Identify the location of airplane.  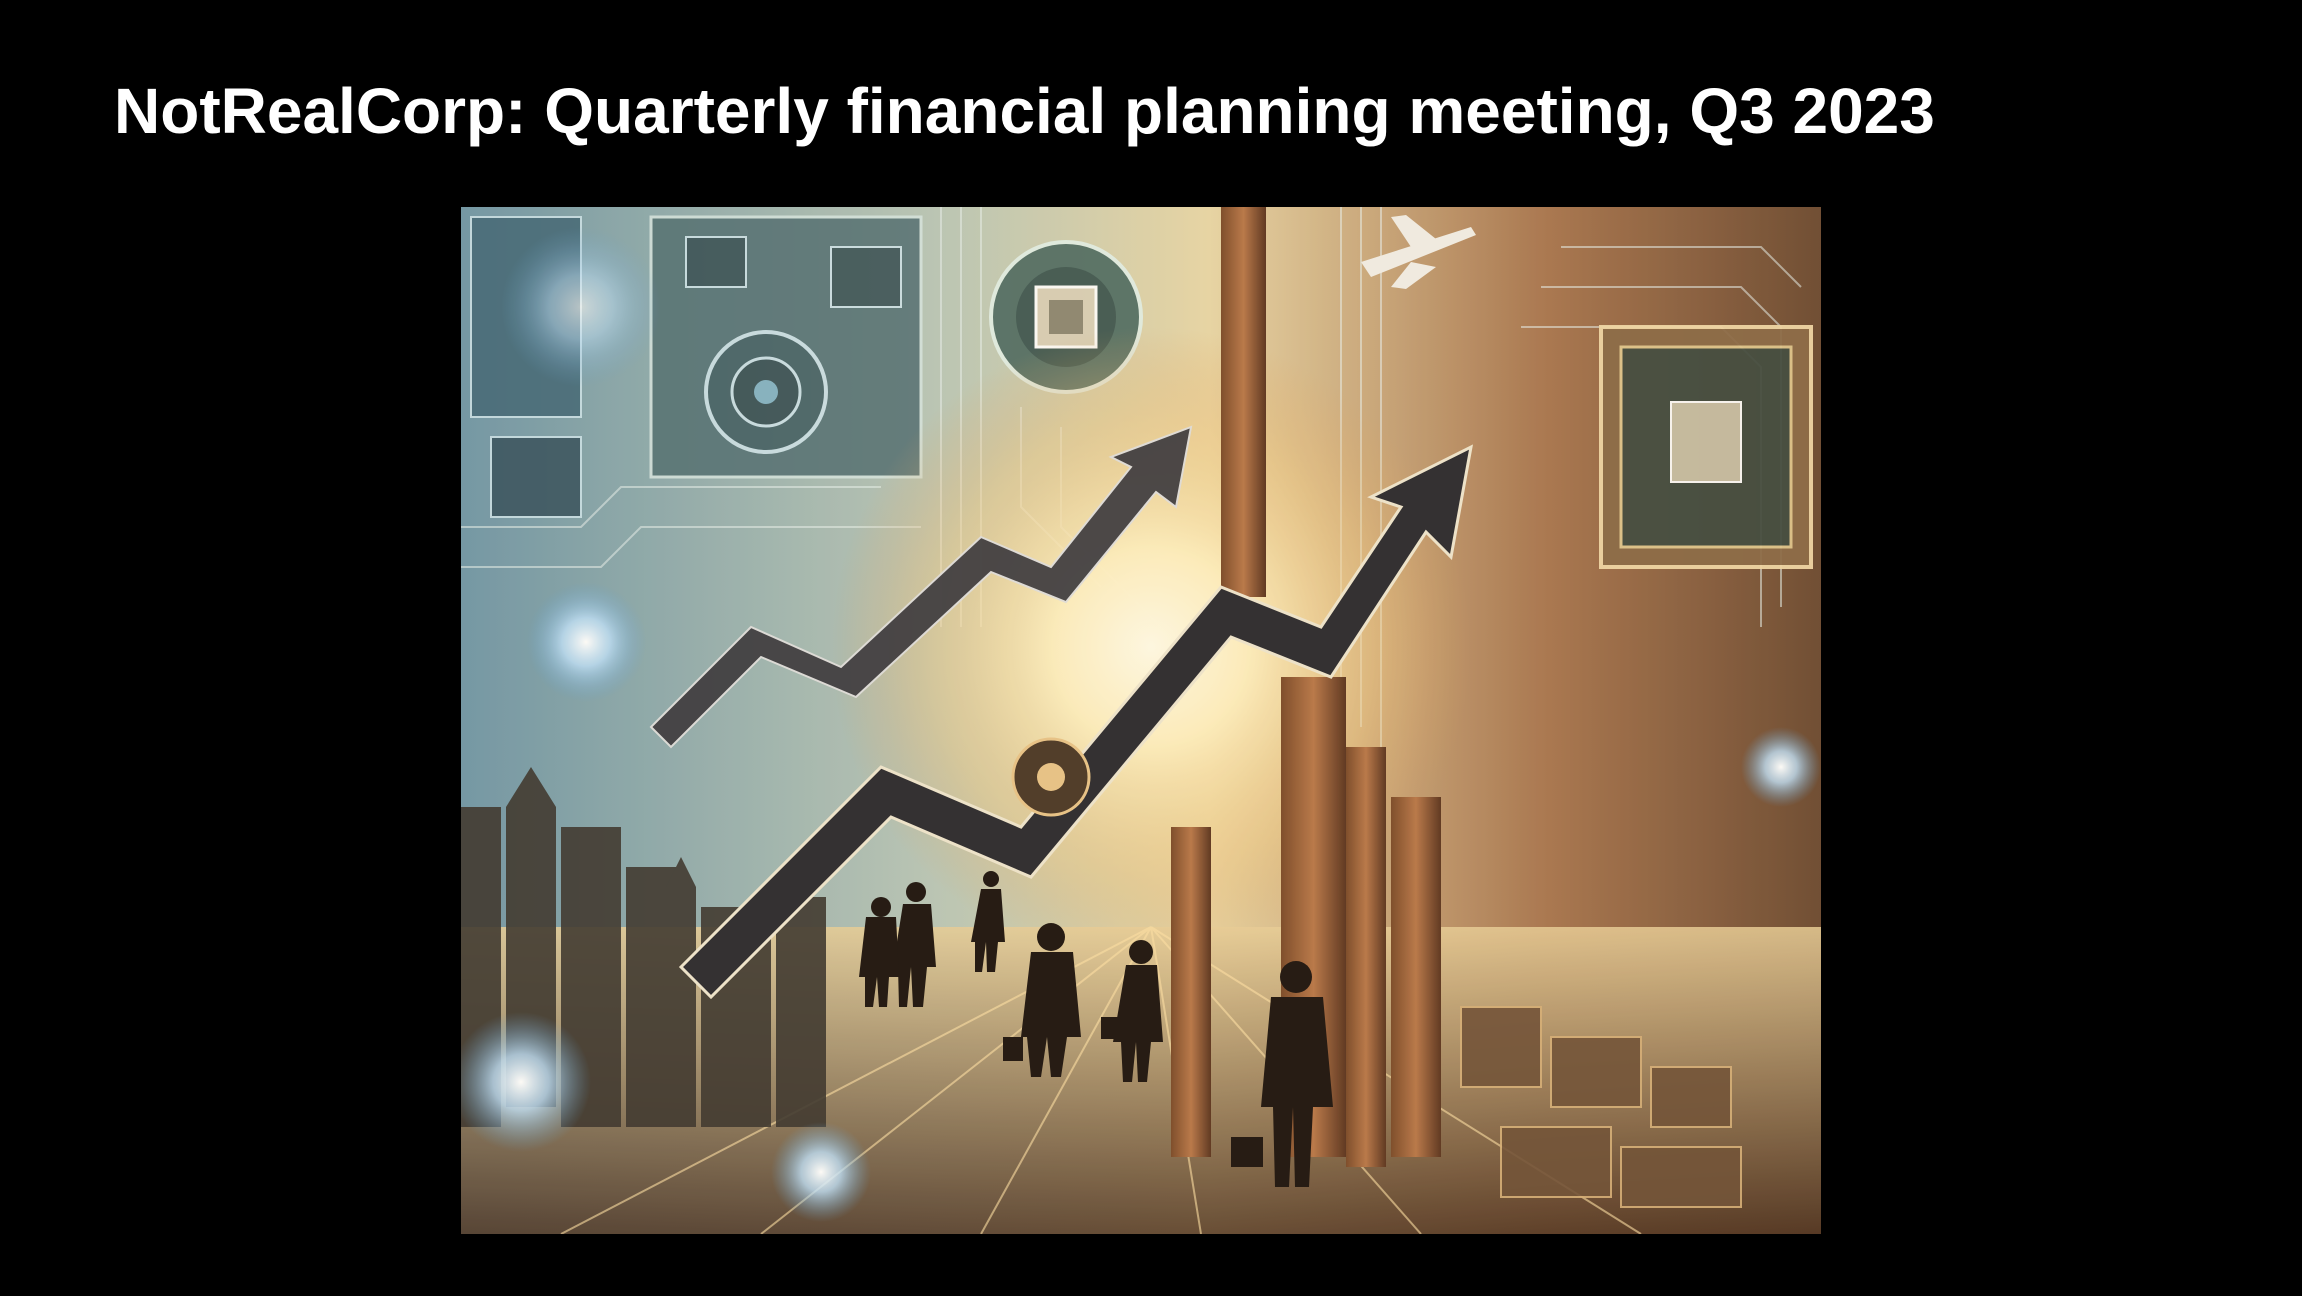
(1418, 252).